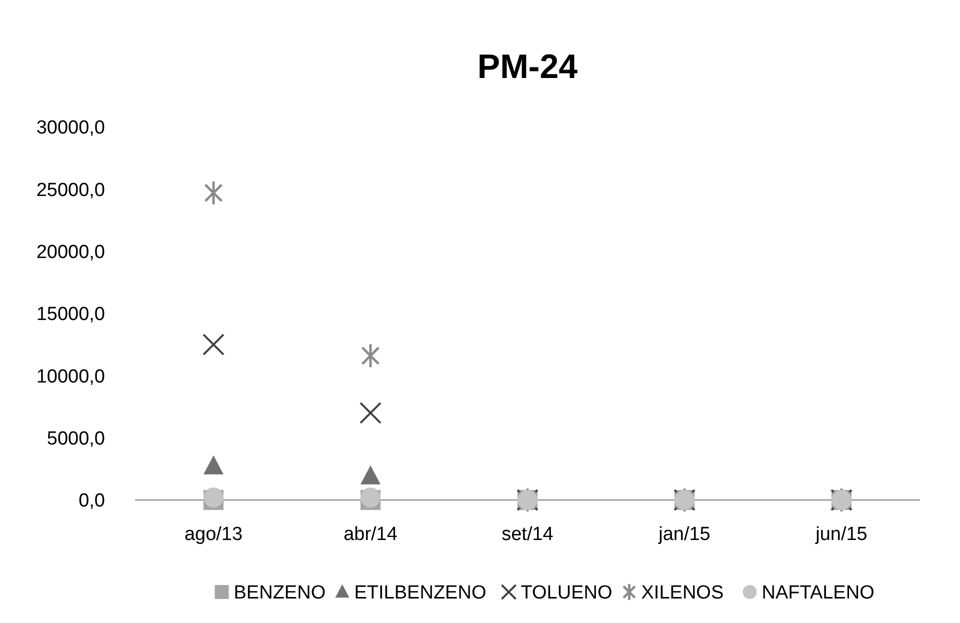 The image size is (960, 623). What do you see at coordinates (70, 252) in the screenshot?
I see `y-tick-label: 20000,0` at bounding box center [70, 252].